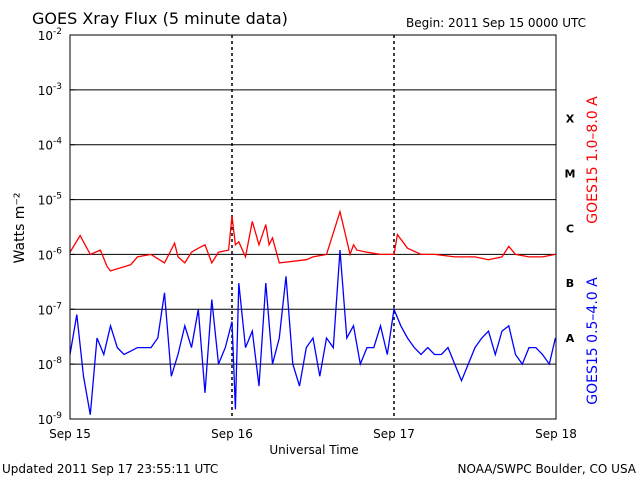 This screenshot has height=480, width=640. I want to click on y-tick-label-1: 10⁻⁸, so click(50, 364).